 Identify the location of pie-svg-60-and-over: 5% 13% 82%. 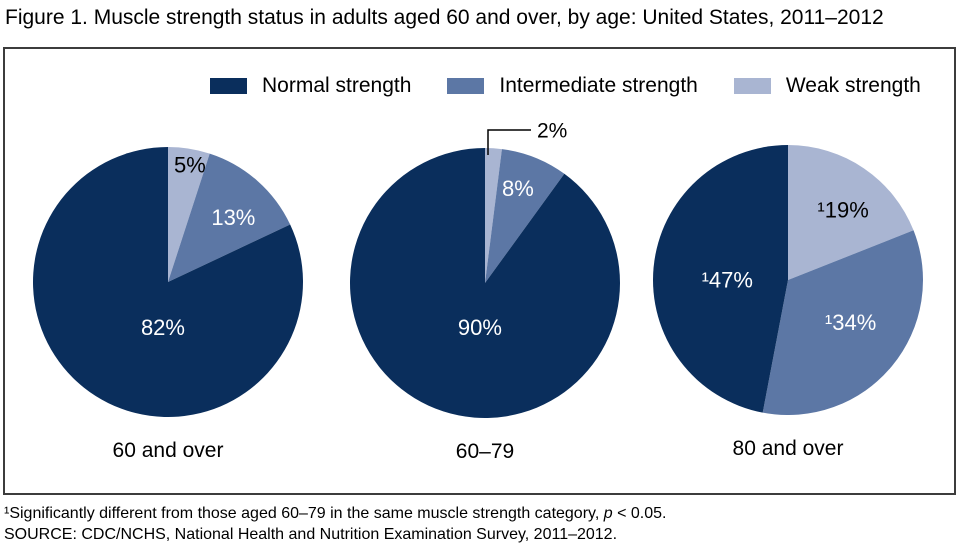
(168, 282).